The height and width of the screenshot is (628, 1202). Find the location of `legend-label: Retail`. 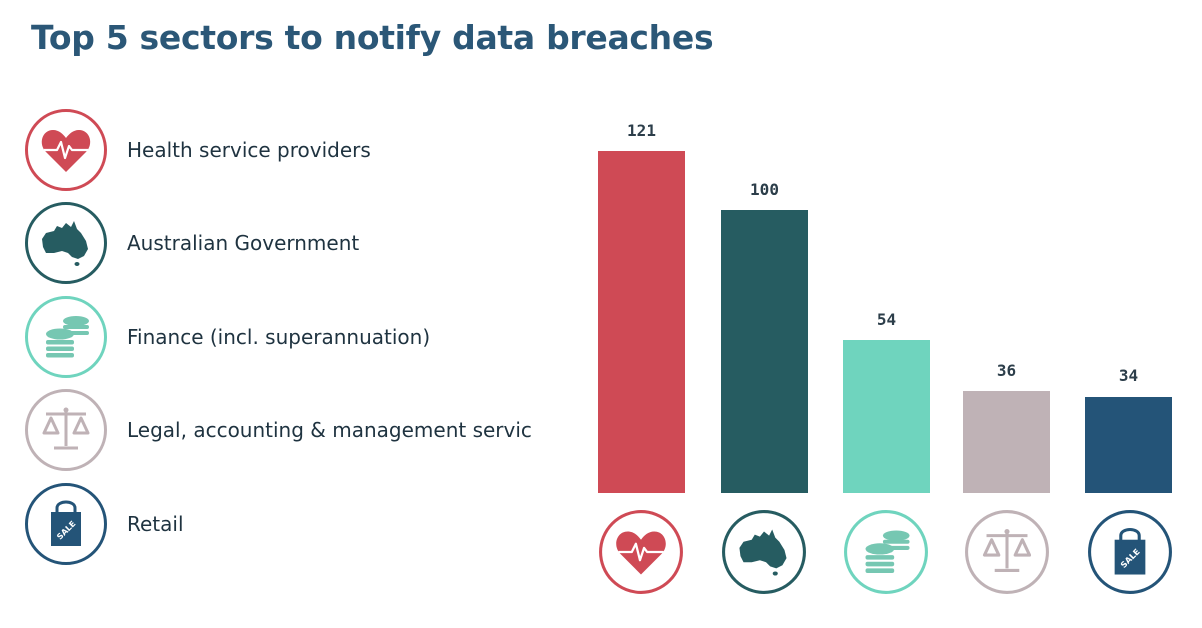

legend-label: Retail is located at coordinates (155, 524).